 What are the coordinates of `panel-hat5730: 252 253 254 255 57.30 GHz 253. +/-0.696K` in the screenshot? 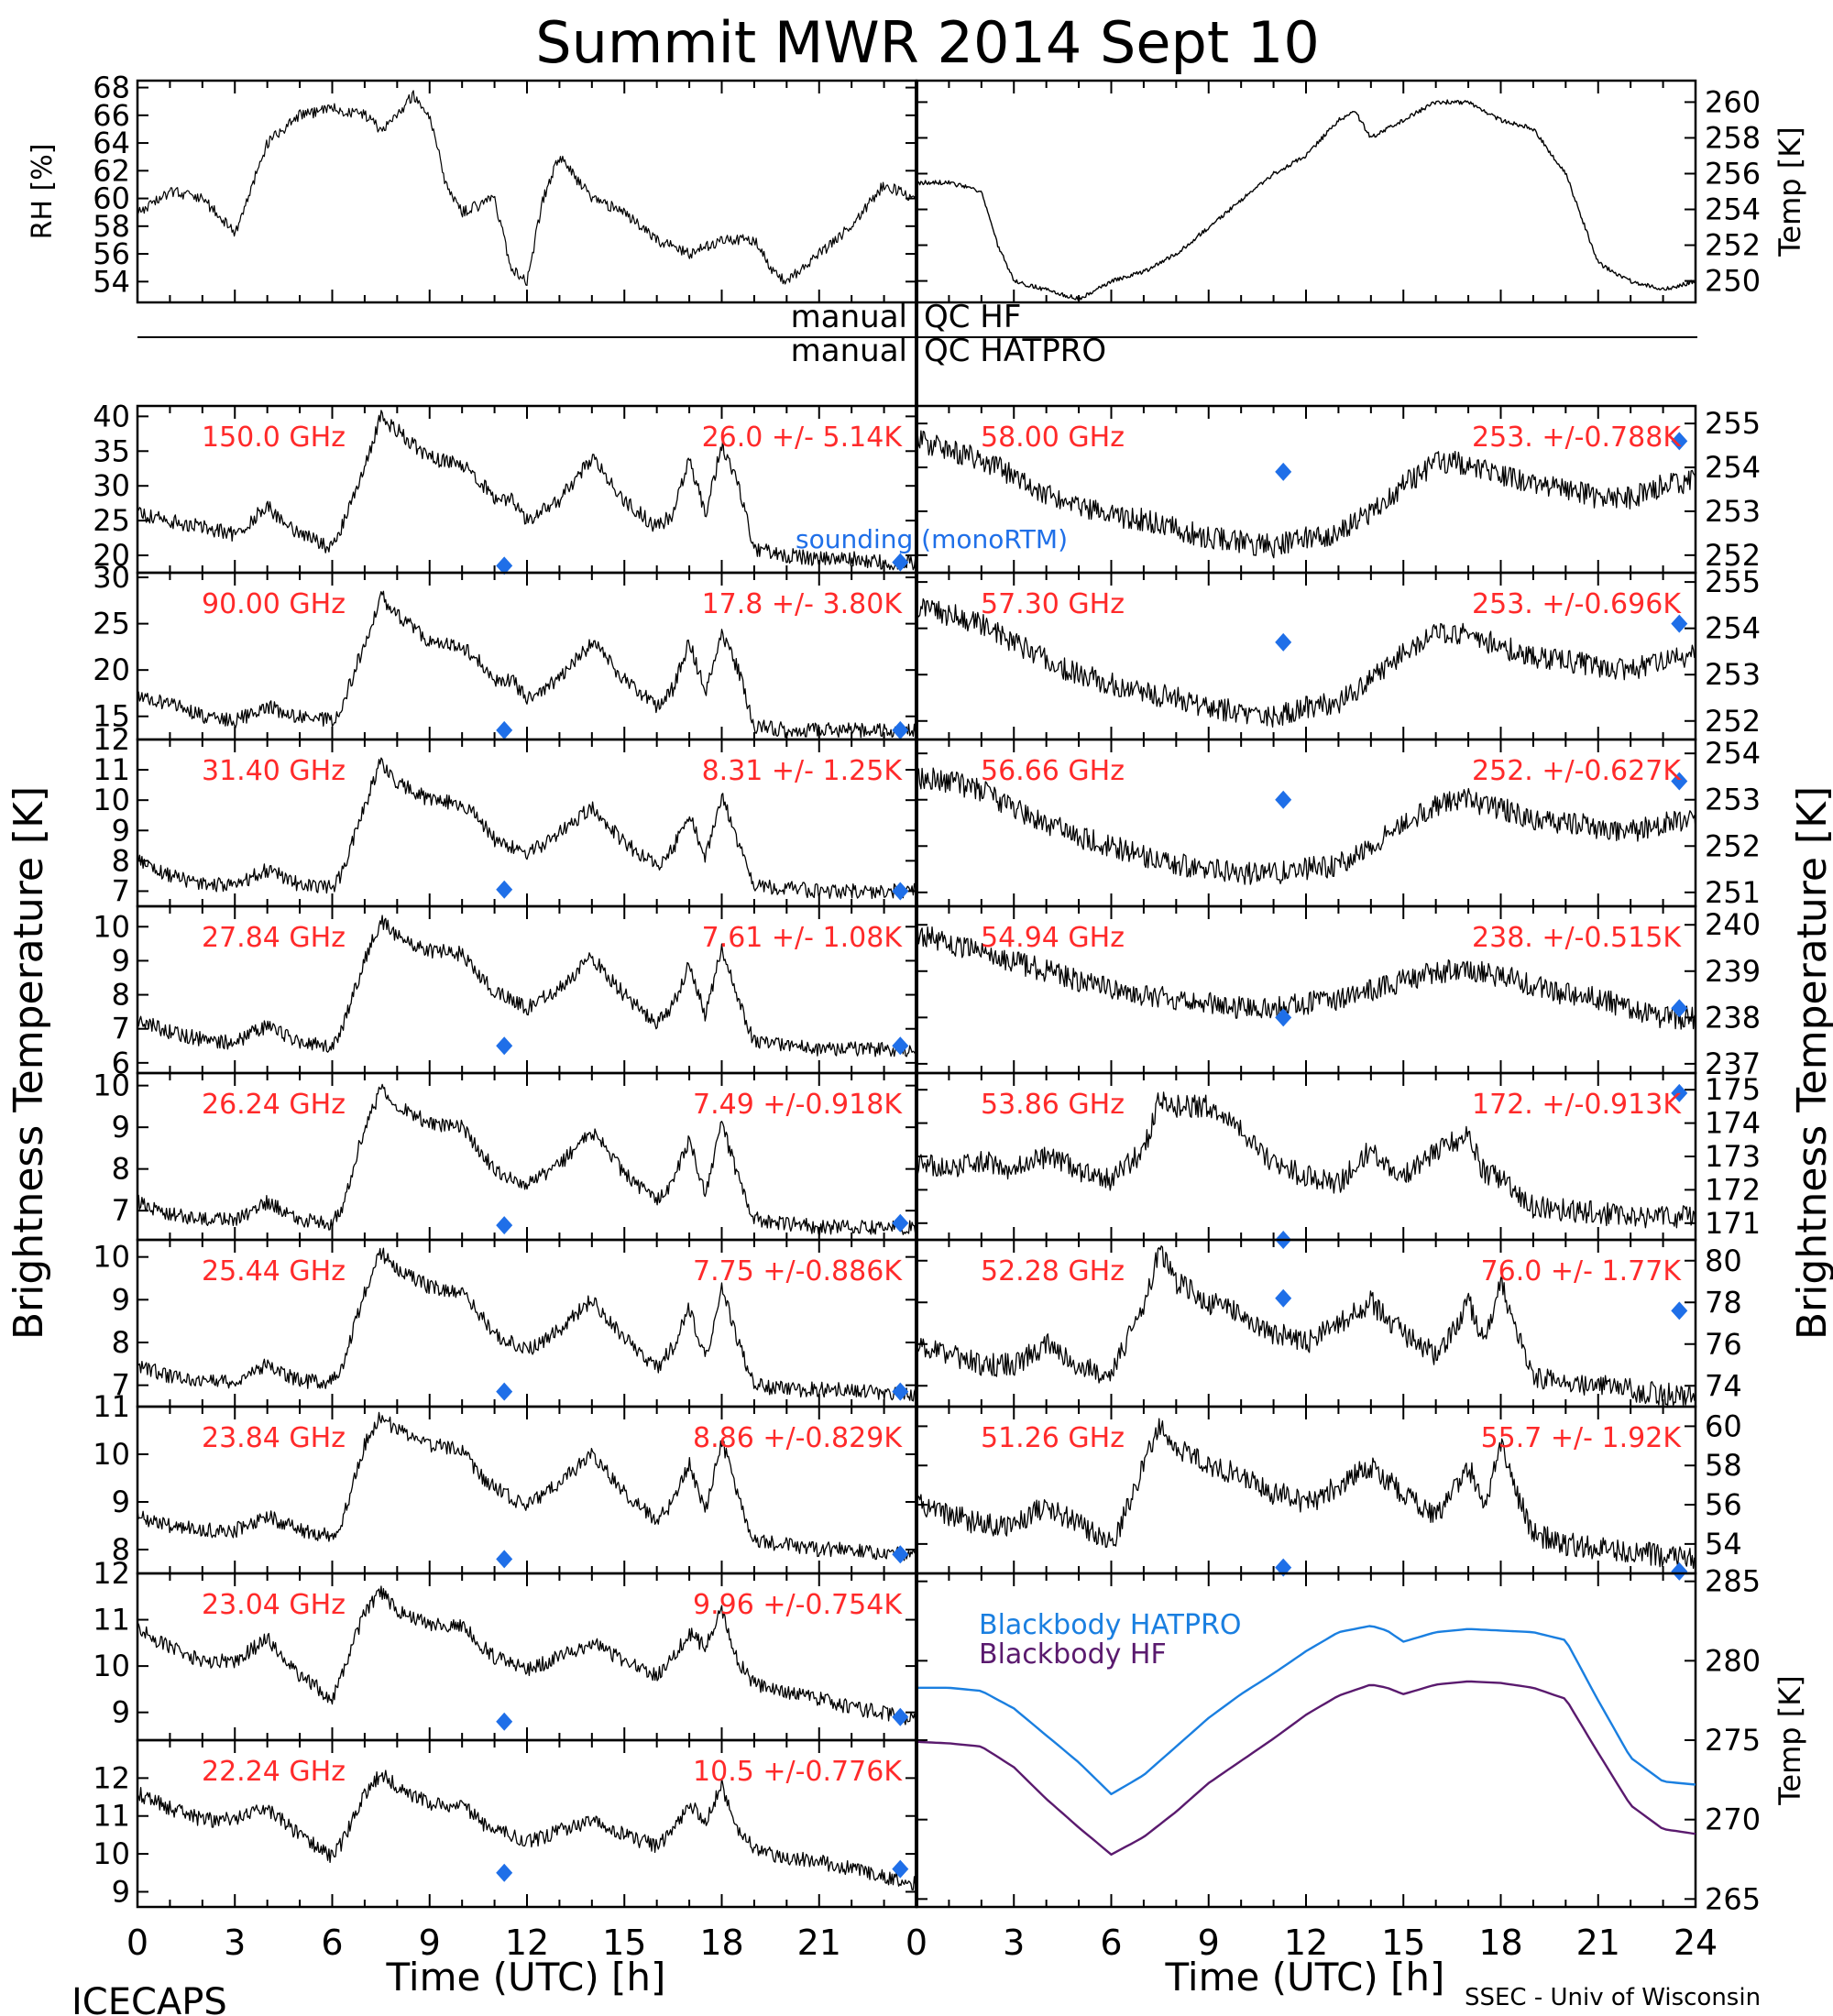 It's located at (1338, 652).